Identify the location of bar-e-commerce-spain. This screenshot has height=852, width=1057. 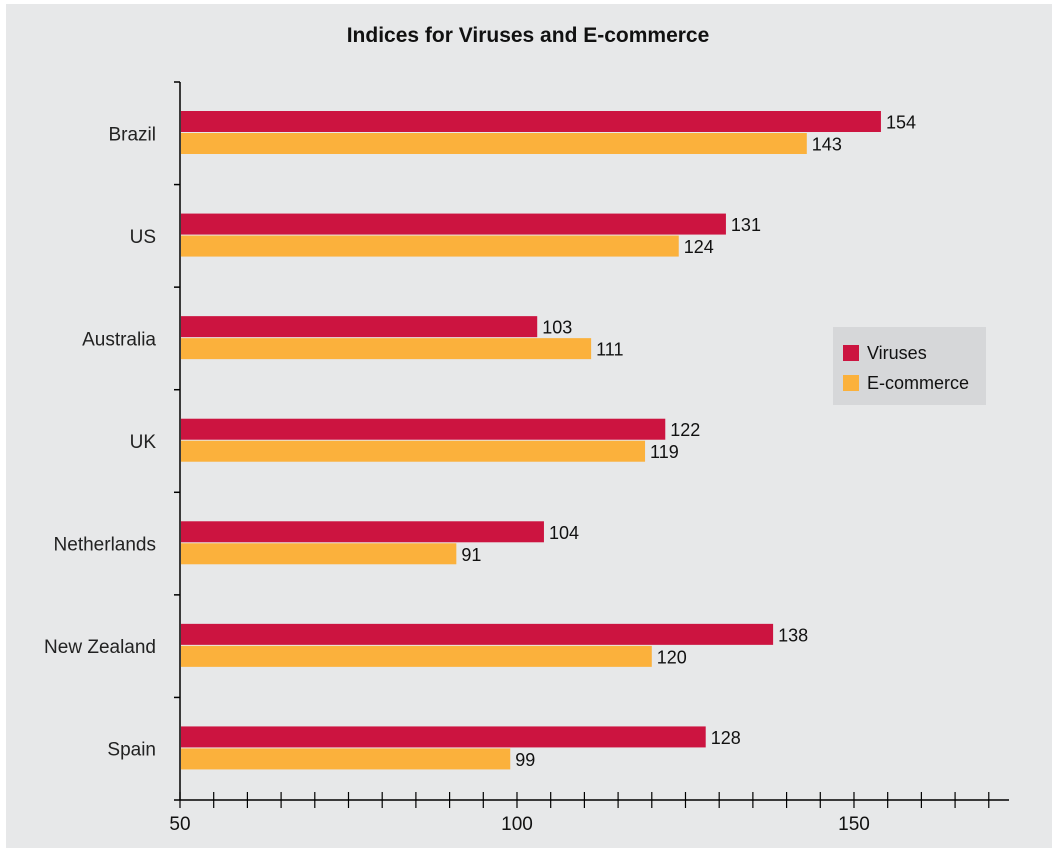
(346, 759).